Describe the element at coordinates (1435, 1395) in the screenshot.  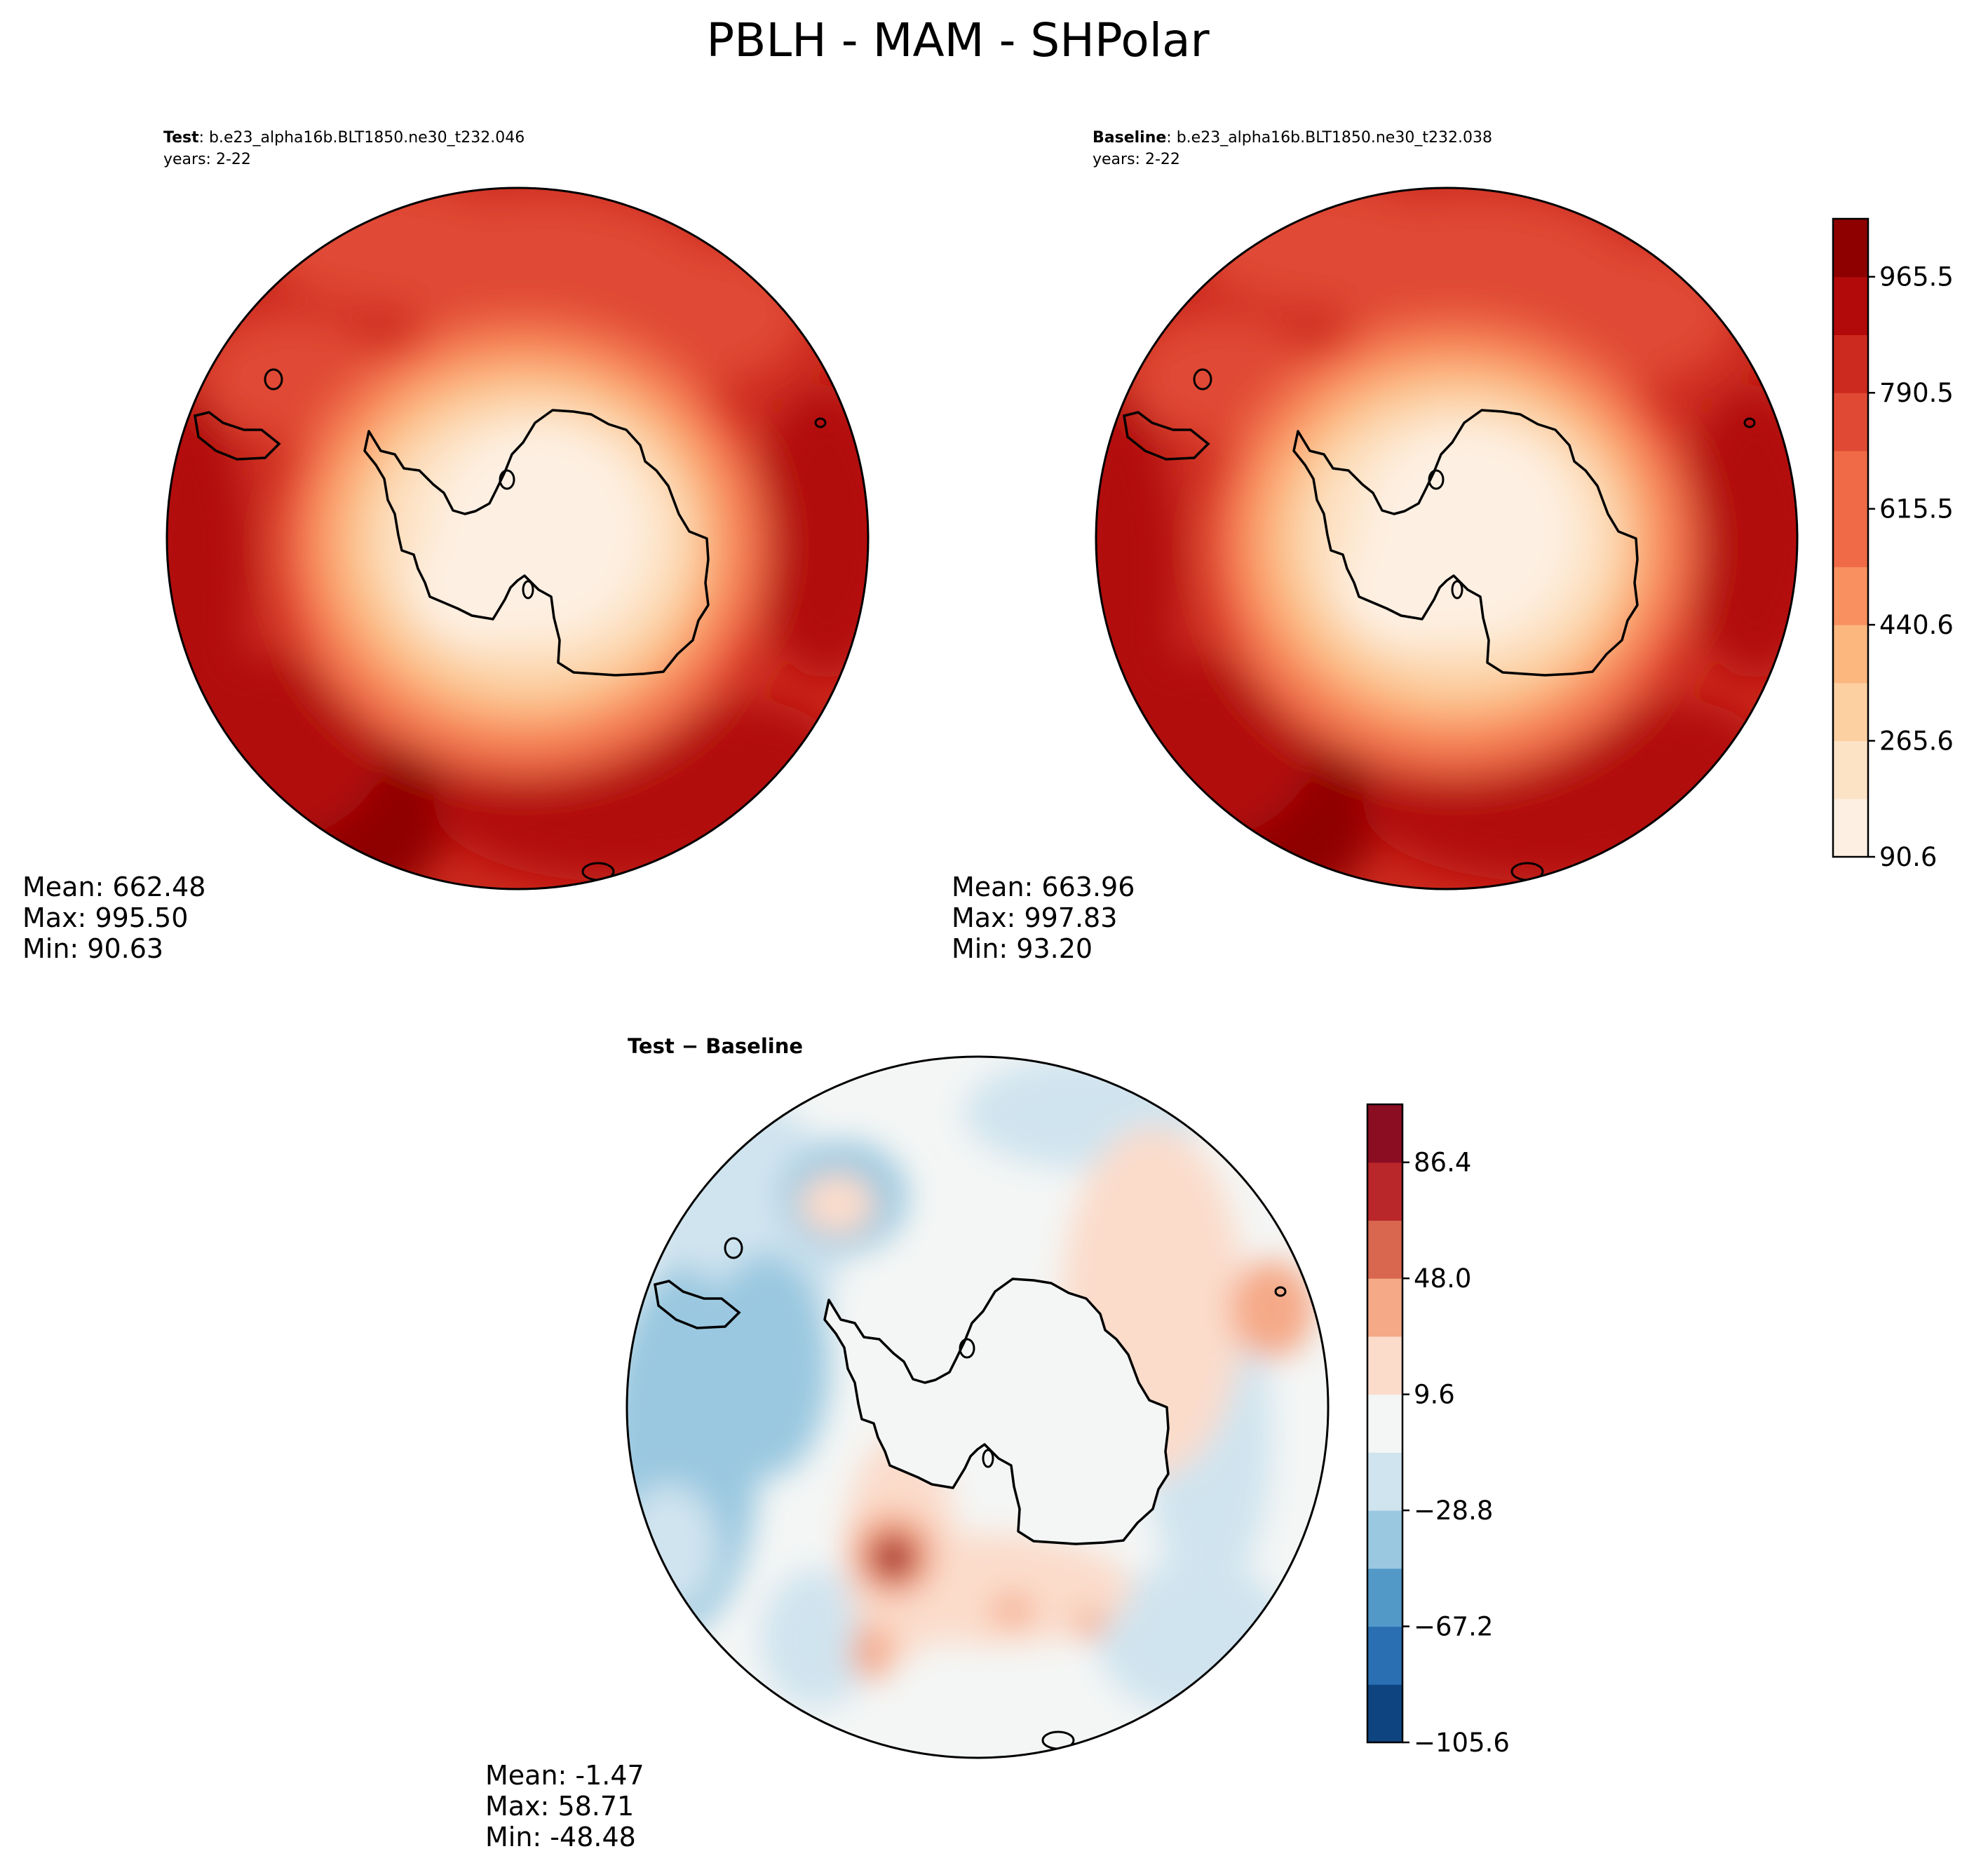
I see `diff-colorbar-tick-label-3: 9.6` at that location.